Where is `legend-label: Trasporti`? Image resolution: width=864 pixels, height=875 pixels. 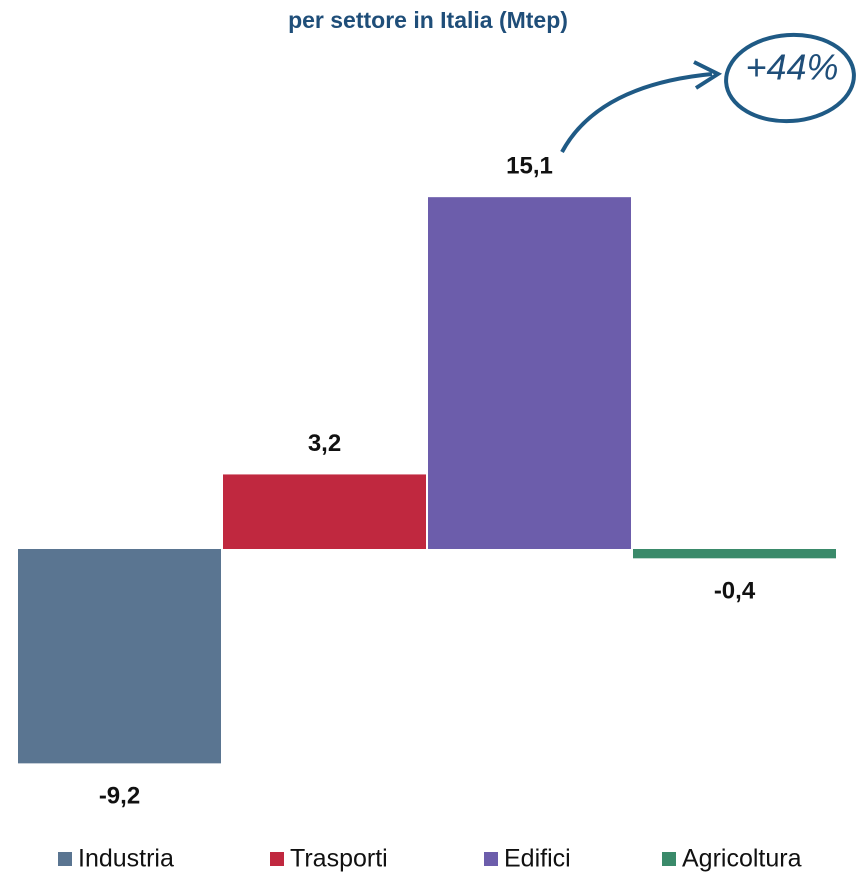
legend-label: Trasporti is located at coordinates (339, 859).